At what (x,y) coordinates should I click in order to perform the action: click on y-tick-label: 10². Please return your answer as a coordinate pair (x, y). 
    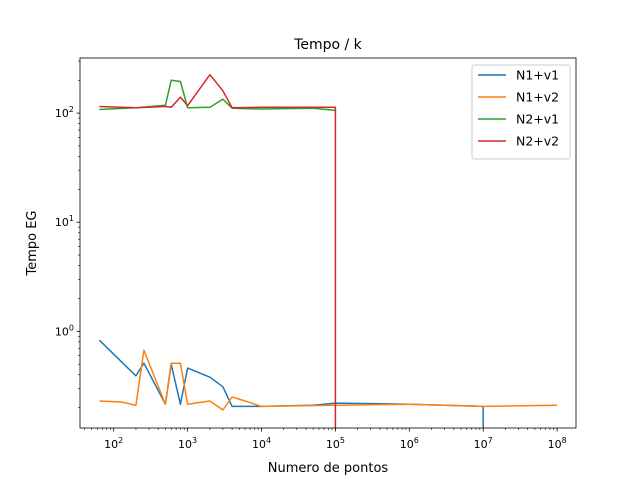
    Looking at the image, I should click on (64, 112).